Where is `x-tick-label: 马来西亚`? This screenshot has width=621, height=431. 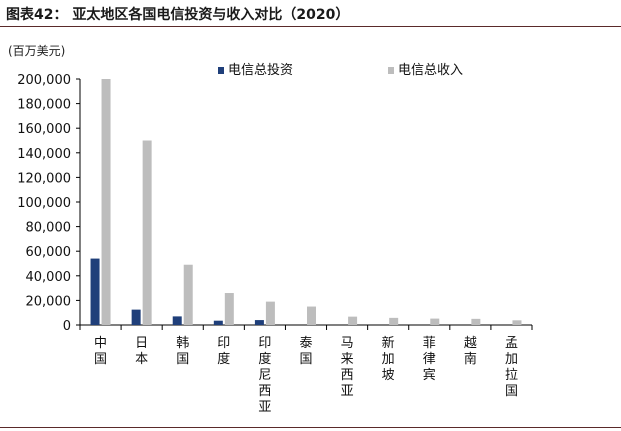 x-tick-label: 马来西亚 is located at coordinates (347, 367).